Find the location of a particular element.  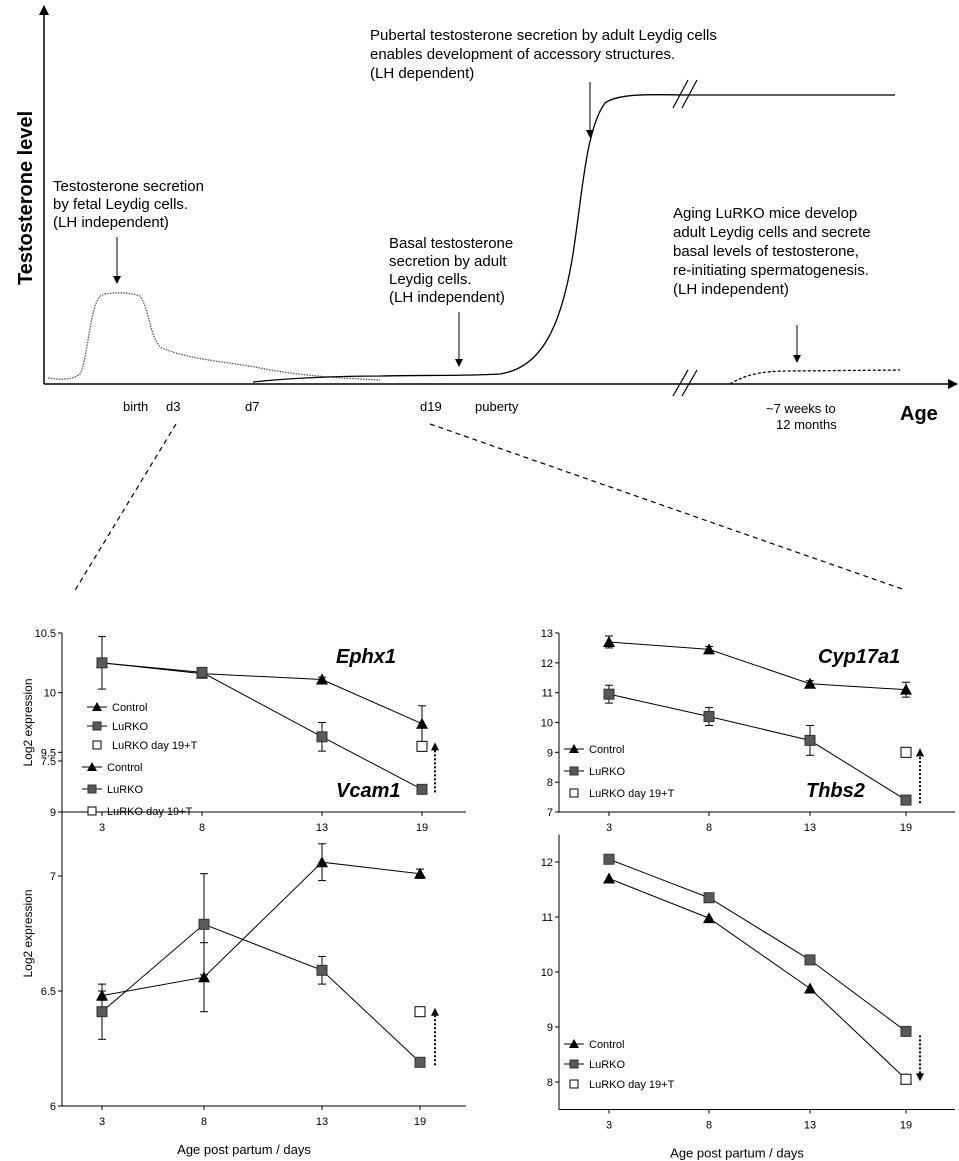

chart-title: Ephx1 is located at coordinates (366, 657).